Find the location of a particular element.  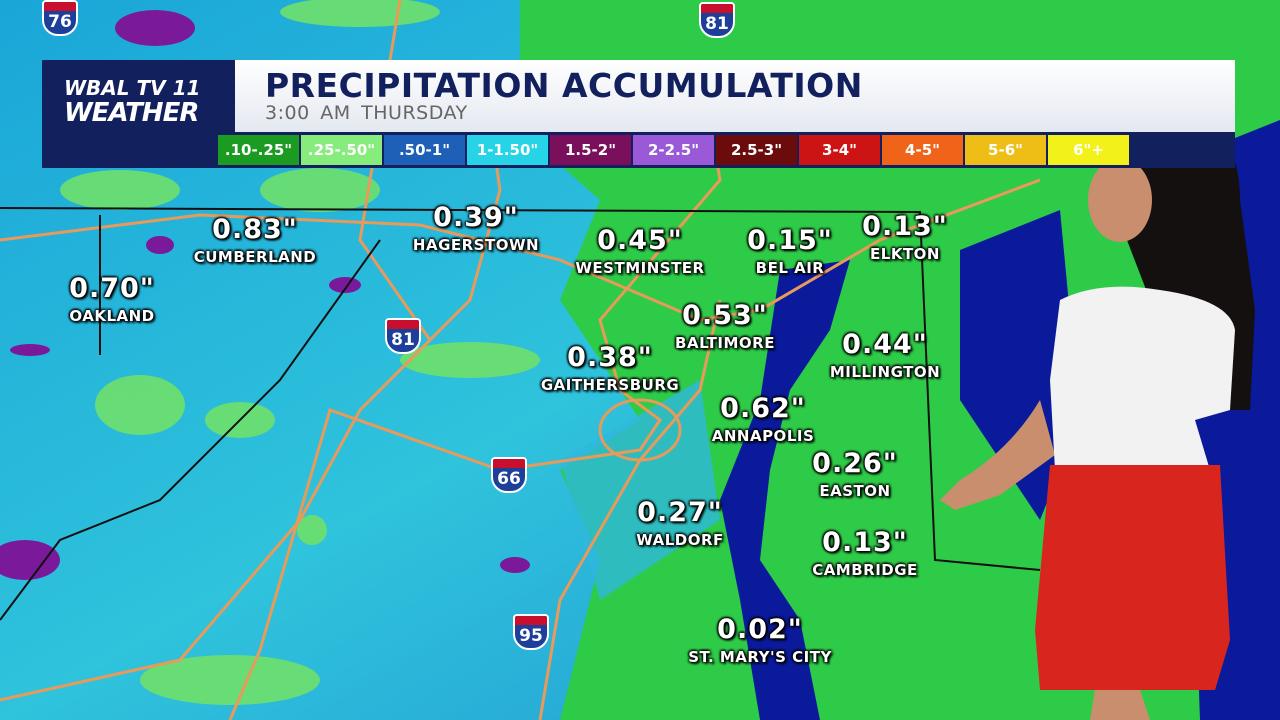

header-time: 3:00 AM is located at coordinates (308, 113).